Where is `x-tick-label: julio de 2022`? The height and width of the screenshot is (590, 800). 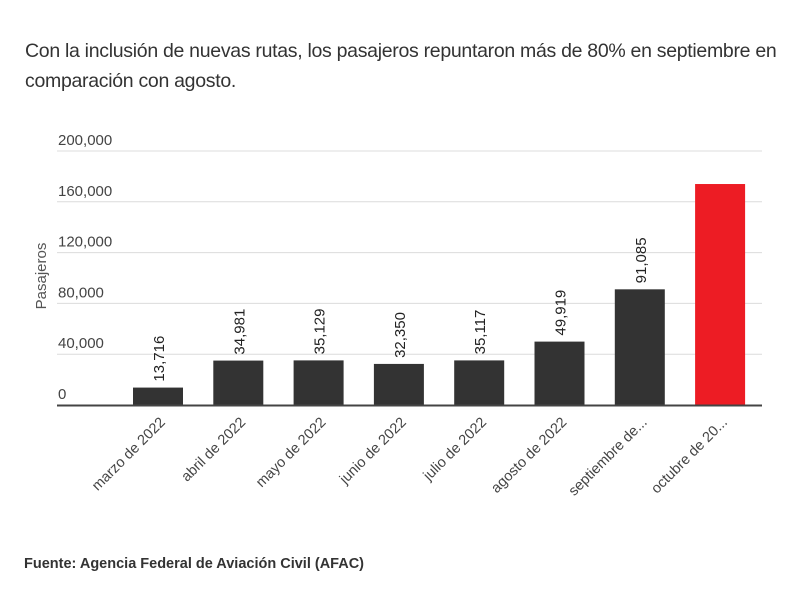
x-tick-label: julio de 2022 is located at coordinates (455, 450).